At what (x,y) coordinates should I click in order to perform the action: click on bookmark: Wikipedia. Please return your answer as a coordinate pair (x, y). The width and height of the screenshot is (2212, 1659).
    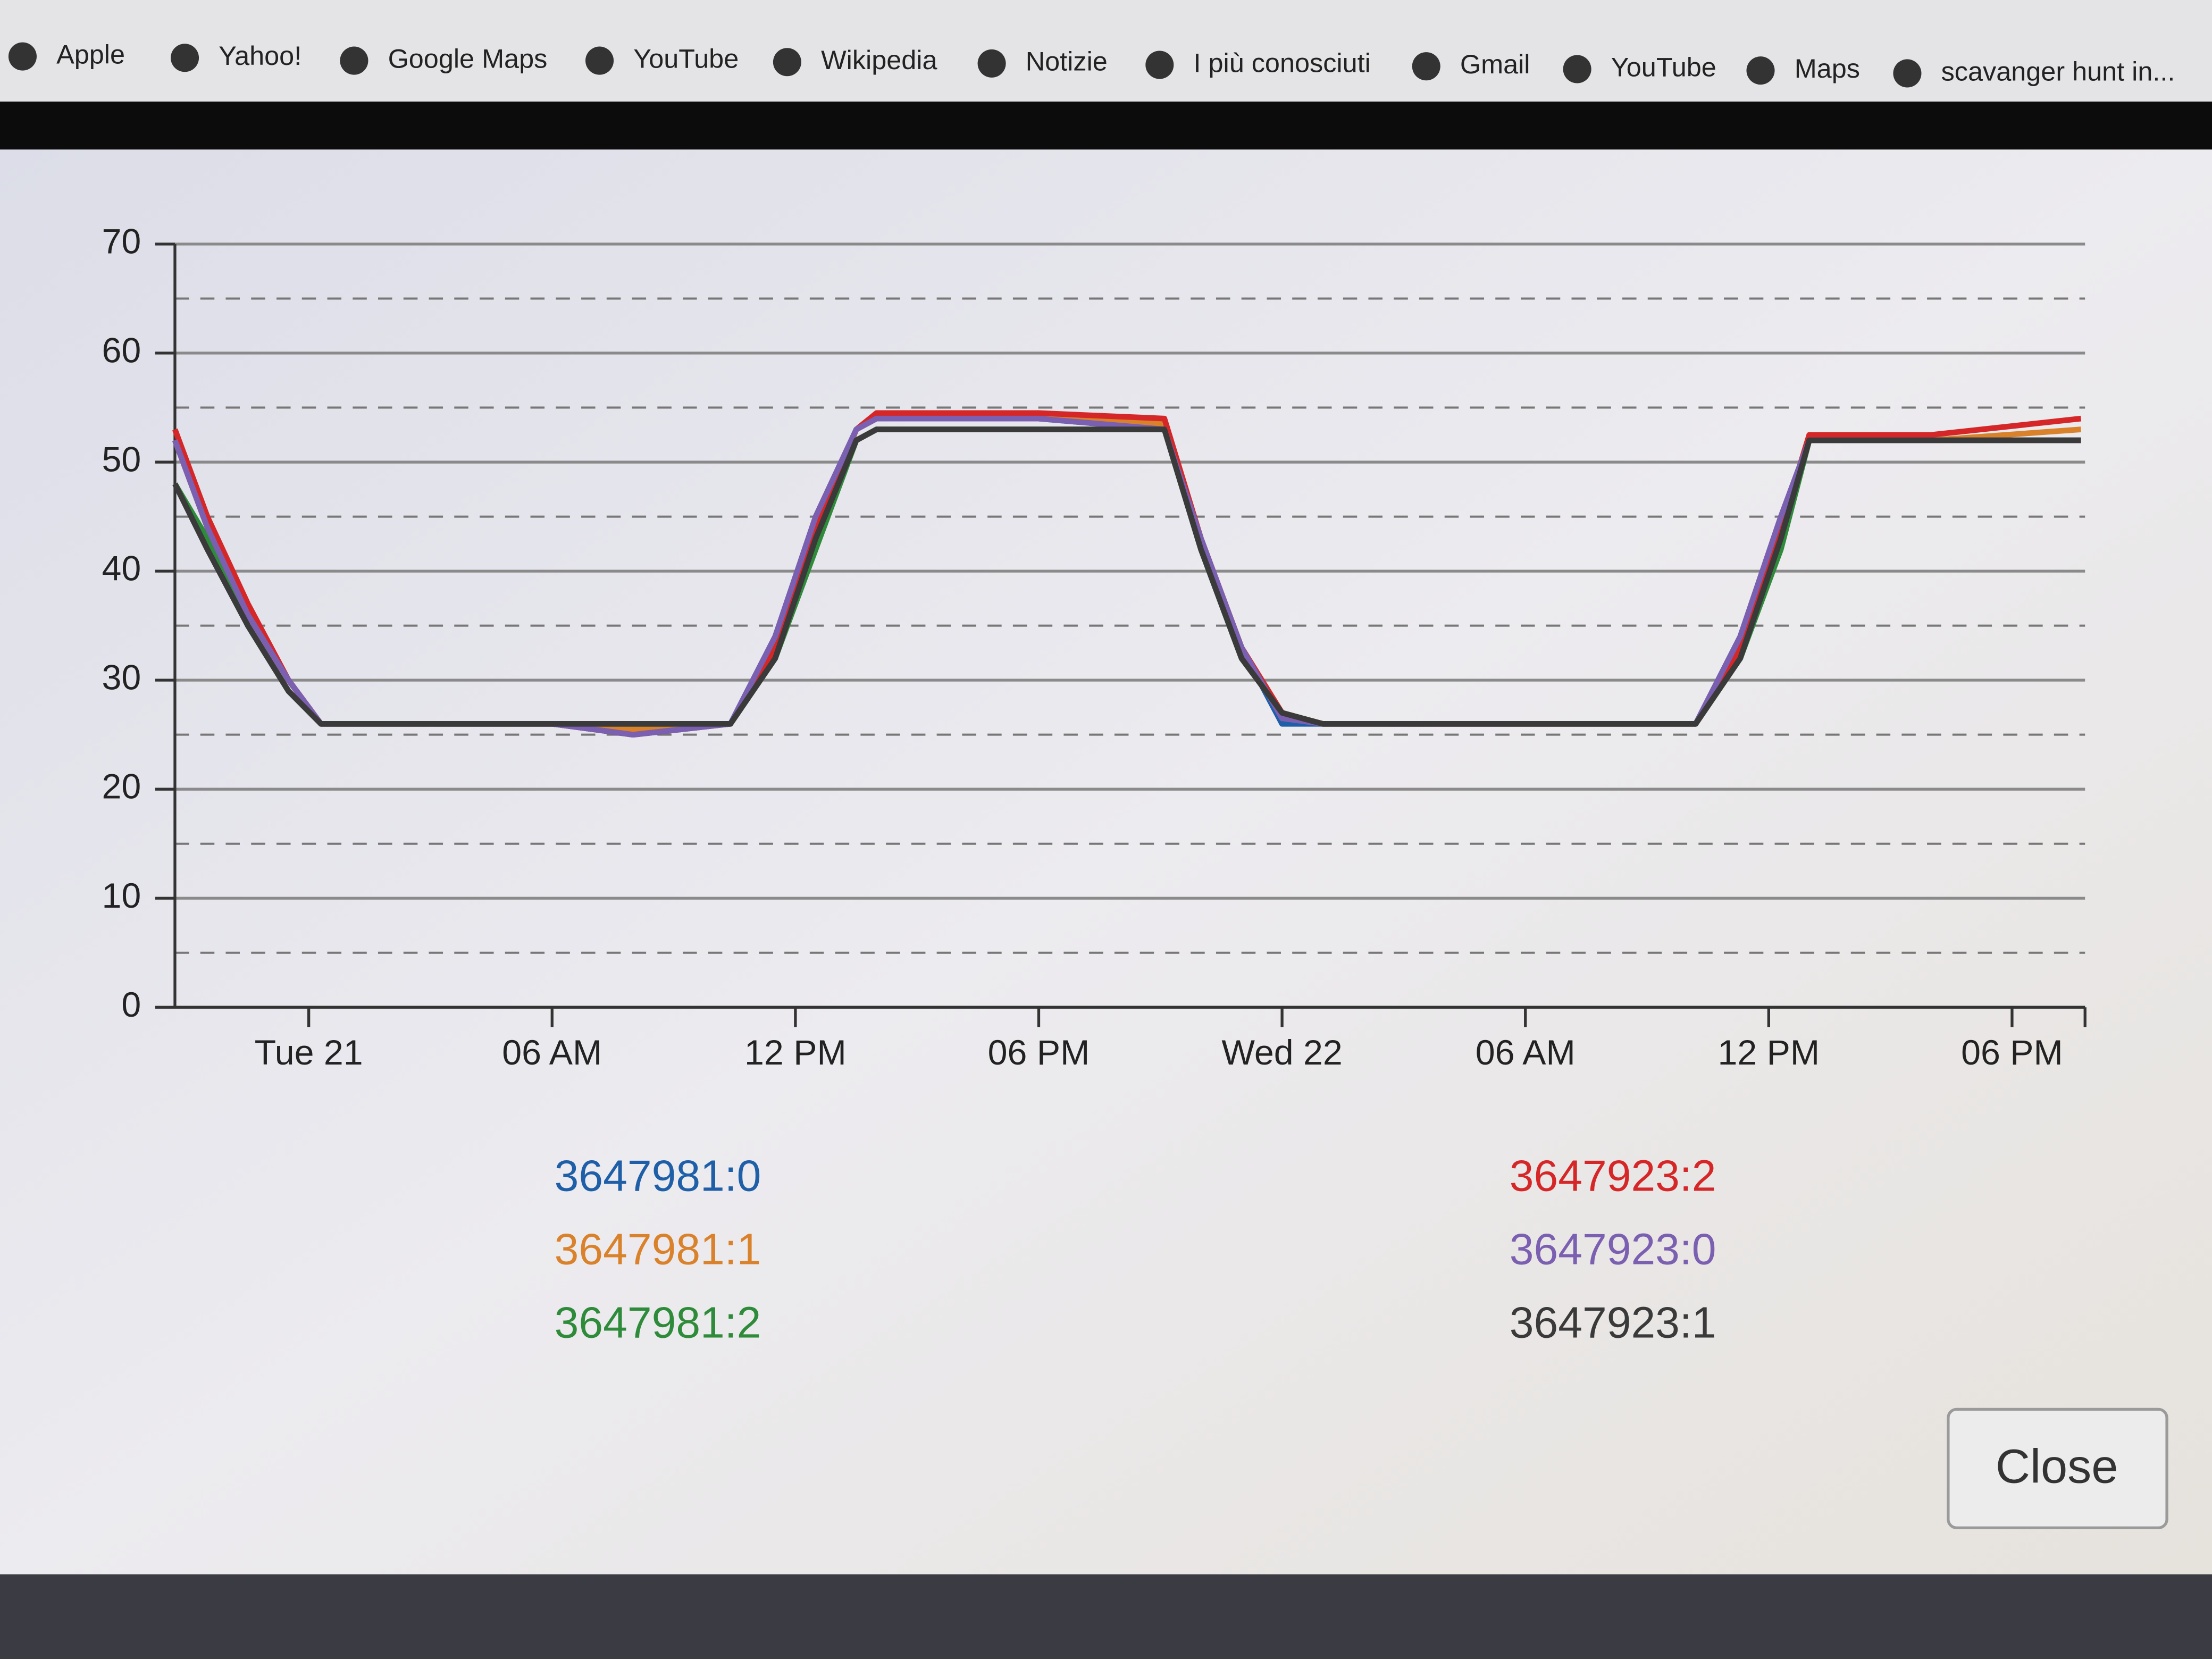
    Looking at the image, I should click on (879, 60).